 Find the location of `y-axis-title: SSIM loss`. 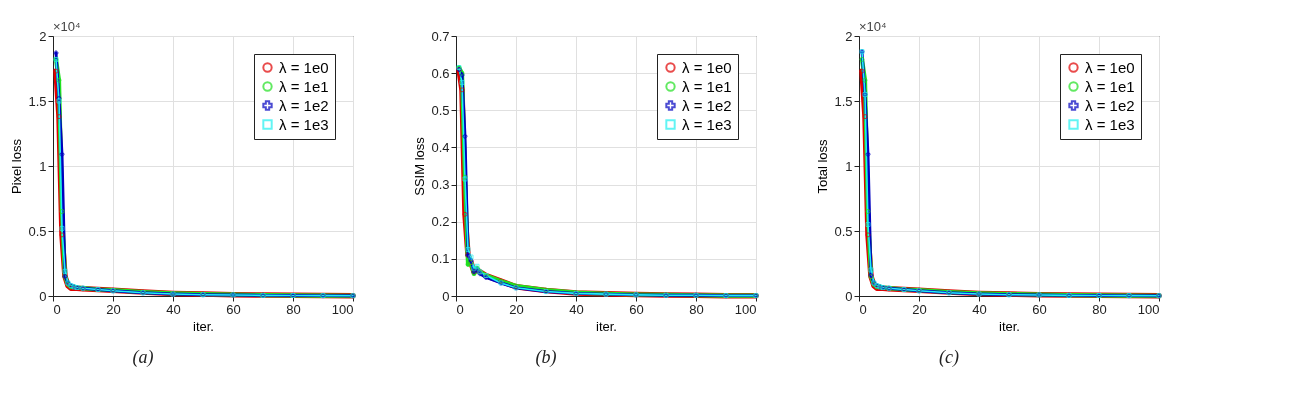

y-axis-title: SSIM loss is located at coordinates (420, 166).